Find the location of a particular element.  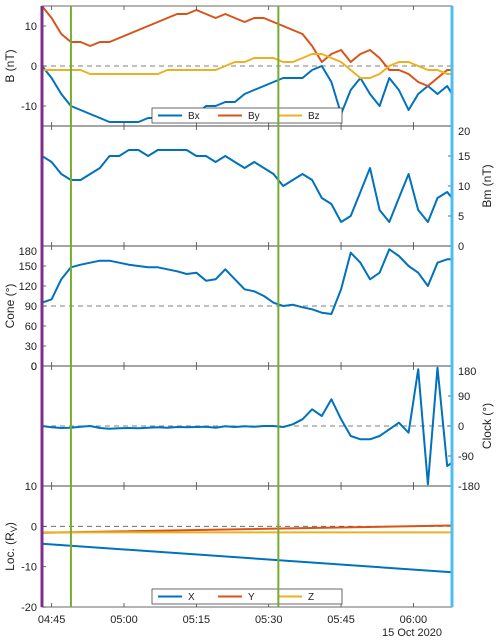

y-tick-label-left: 0 is located at coordinates (34, 367).